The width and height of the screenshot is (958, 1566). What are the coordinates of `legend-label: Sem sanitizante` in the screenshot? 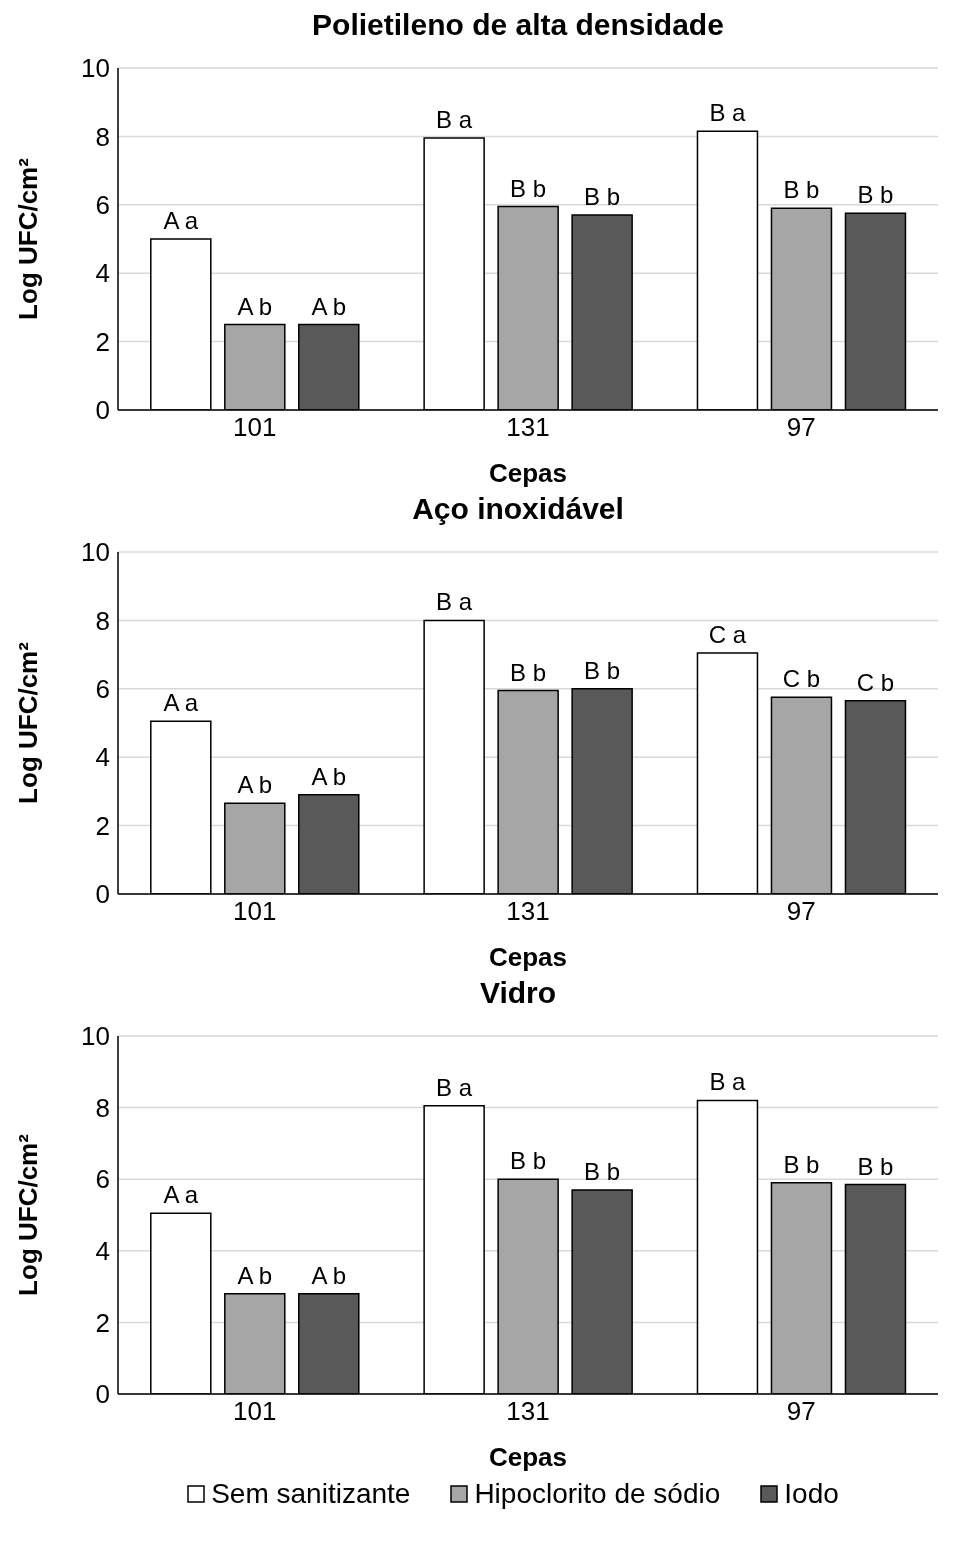 It's located at (311, 1494).